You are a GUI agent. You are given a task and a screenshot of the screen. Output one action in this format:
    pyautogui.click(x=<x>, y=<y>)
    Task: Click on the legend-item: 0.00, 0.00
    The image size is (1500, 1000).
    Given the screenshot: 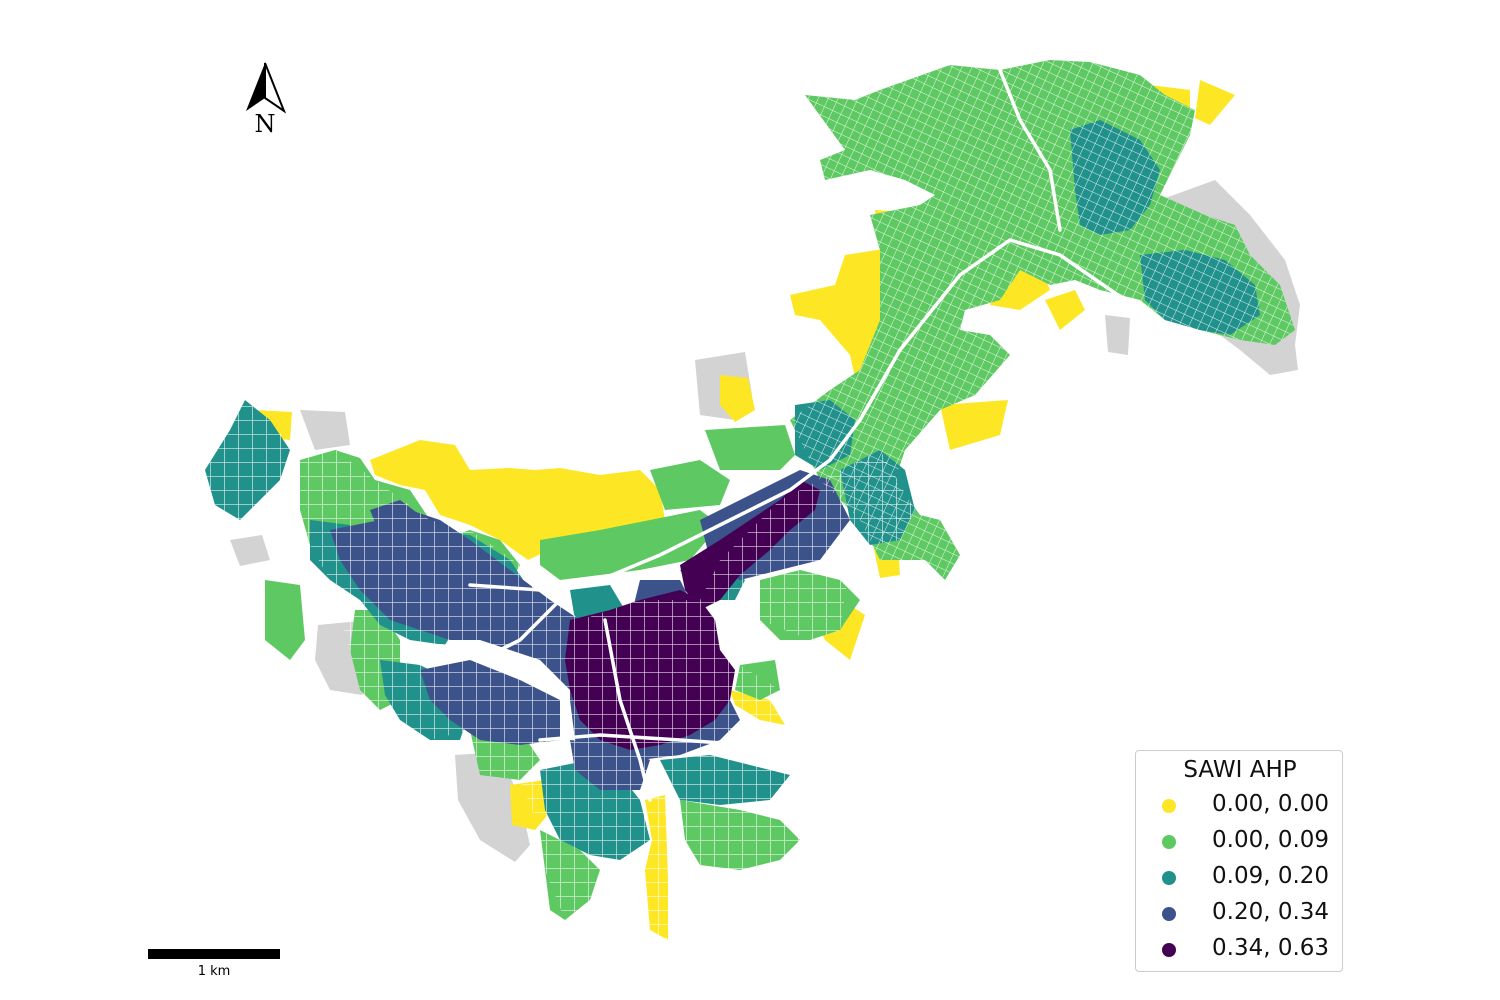 What is the action you would take?
    pyautogui.click(x=1252, y=806)
    